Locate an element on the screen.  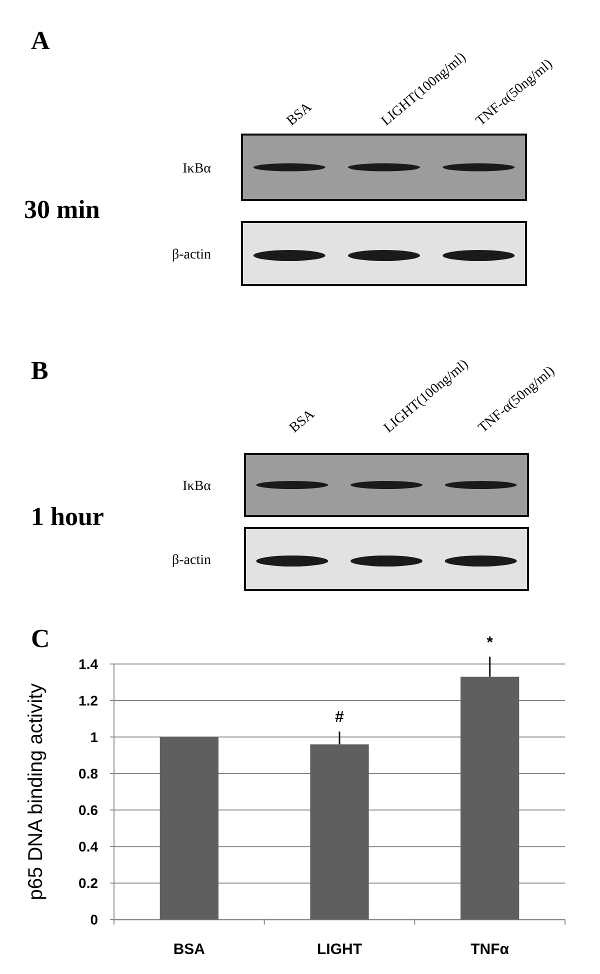
x-tick-label: TNFα is located at coordinates (490, 949).